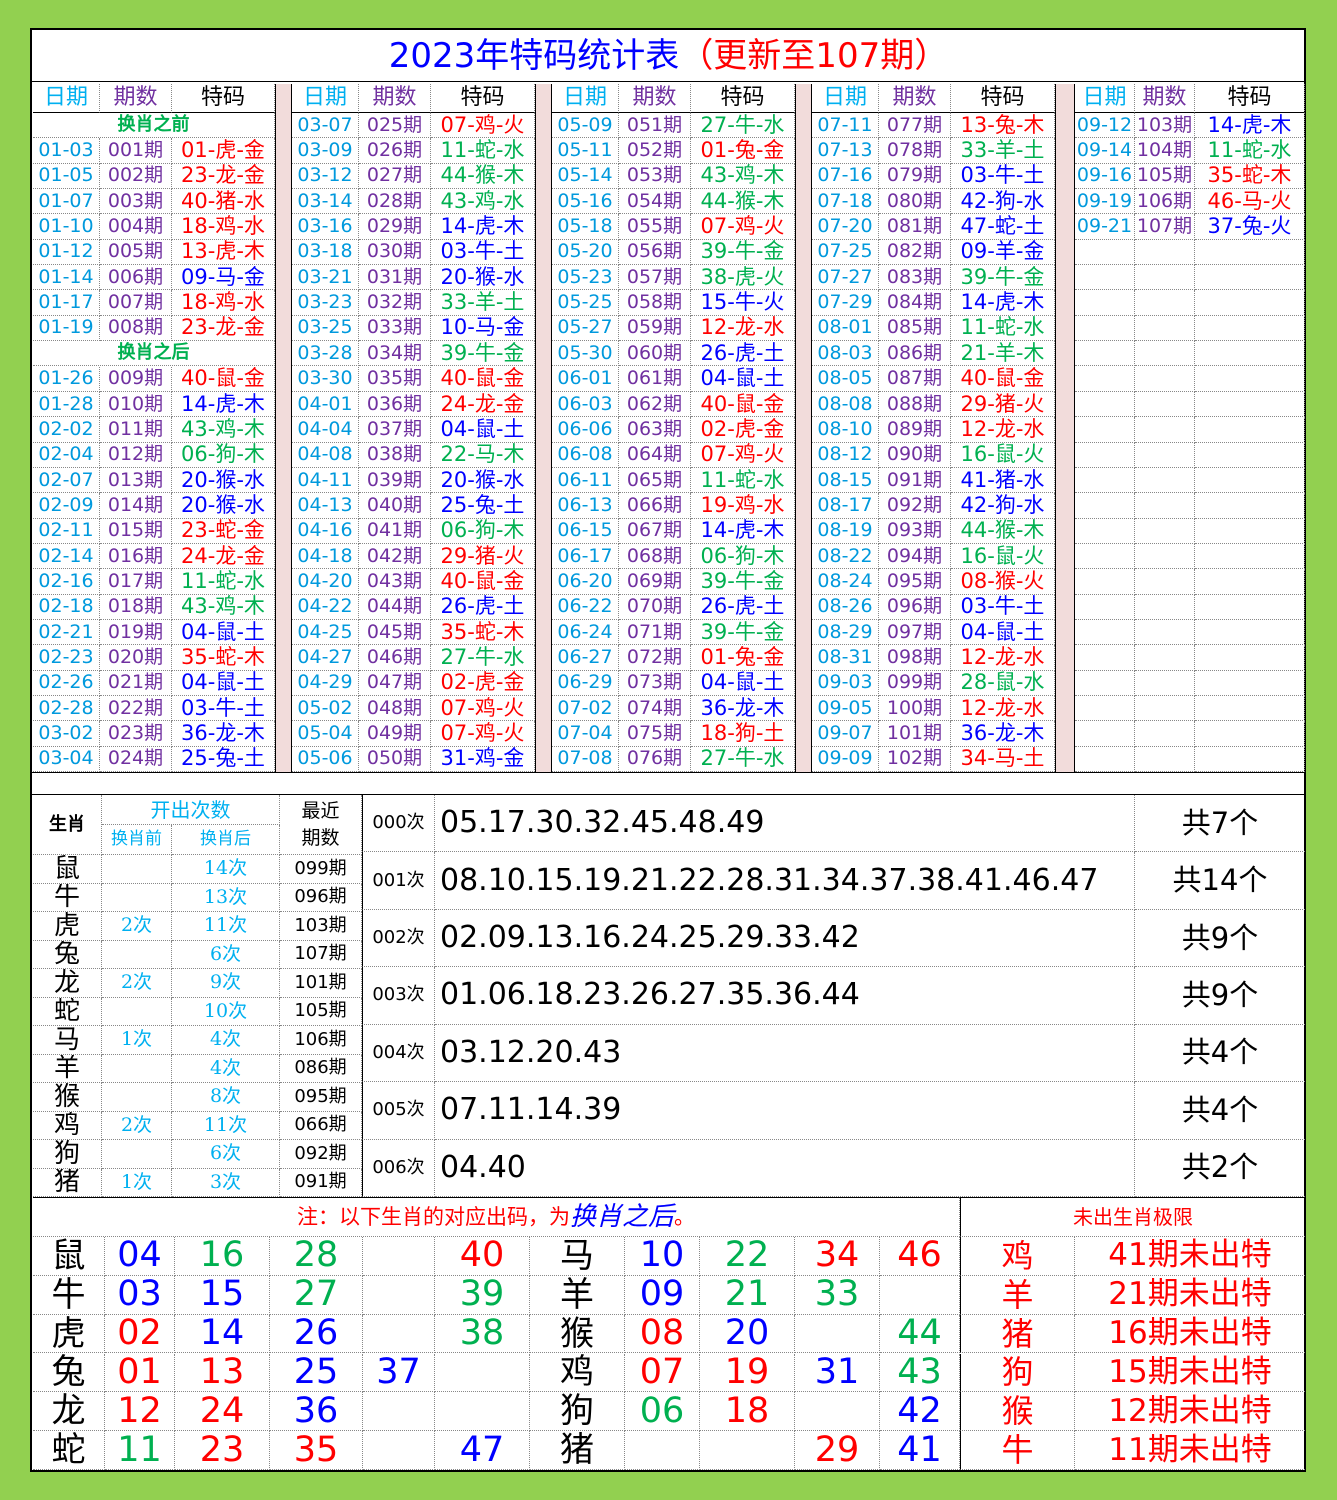 This screenshot has width=1337, height=1500. I want to click on limit-text: 11期未出特, so click(1190, 1450).